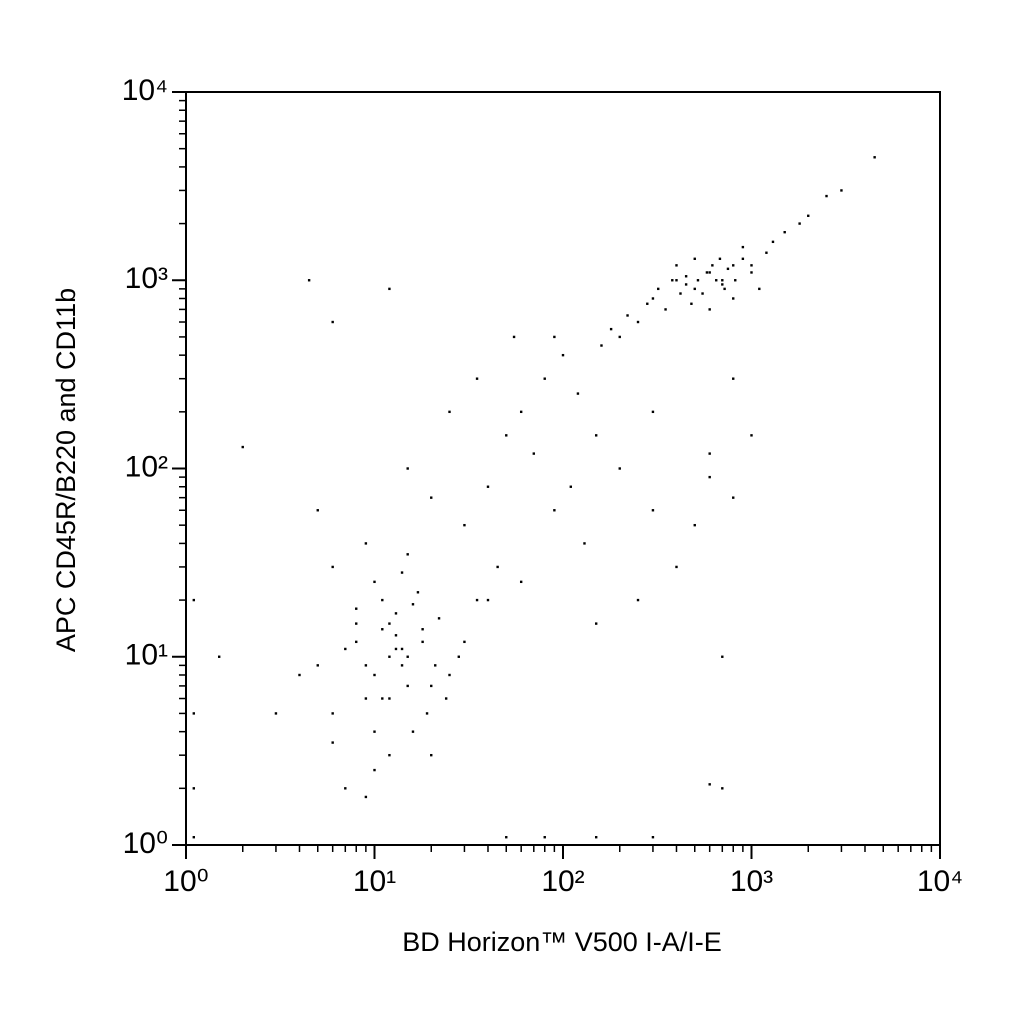 This screenshot has width=1024, height=1024. What do you see at coordinates (751, 881) in the screenshot?
I see `x-tick-label: 10³` at bounding box center [751, 881].